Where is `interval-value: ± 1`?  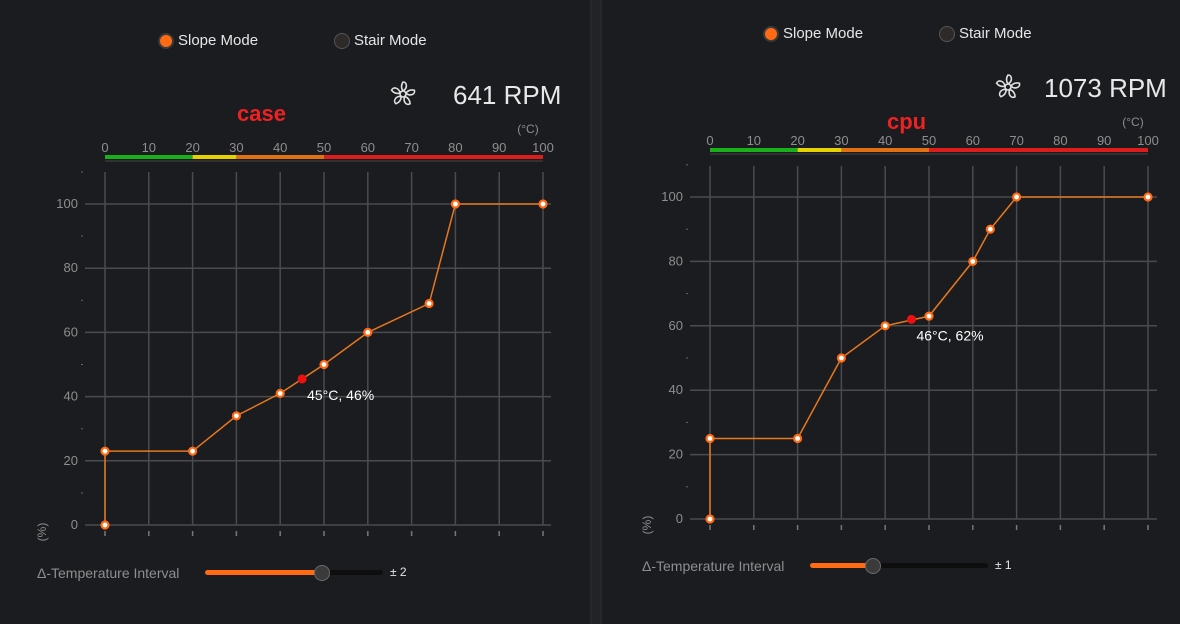 interval-value: ± 1 is located at coordinates (1003, 565).